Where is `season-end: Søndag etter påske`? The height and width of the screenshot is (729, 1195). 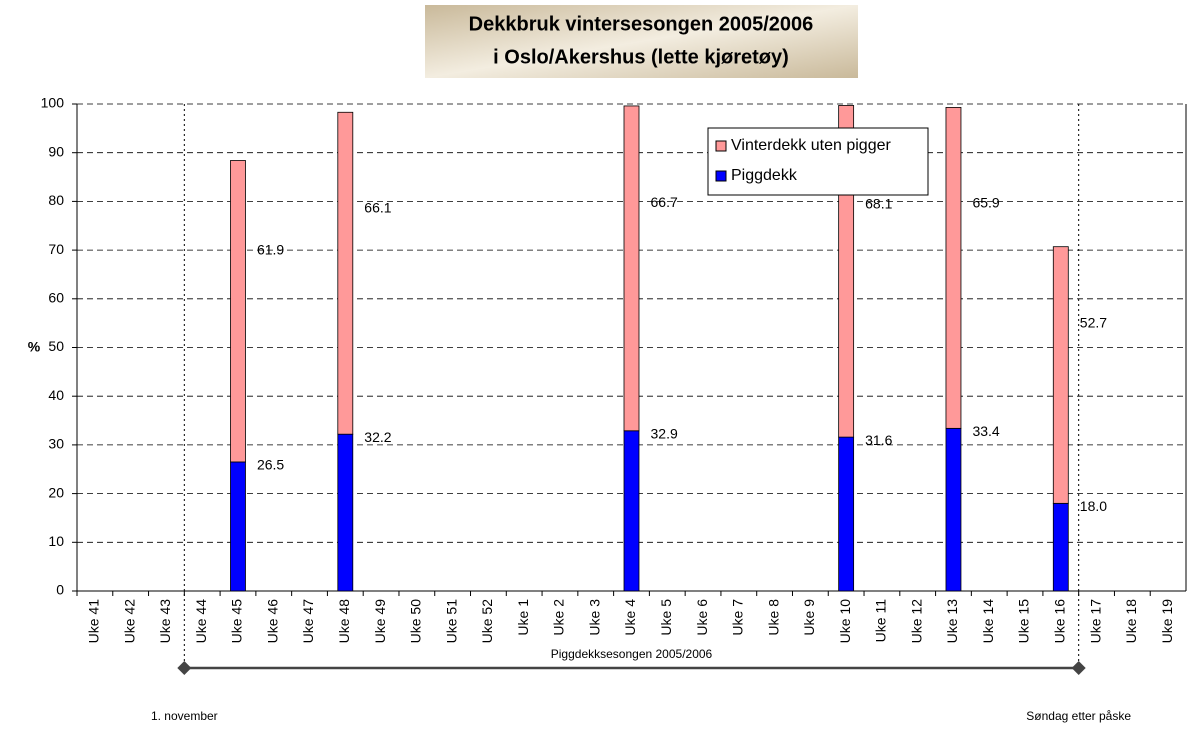
season-end: Søndag etter påske is located at coordinates (1078, 716).